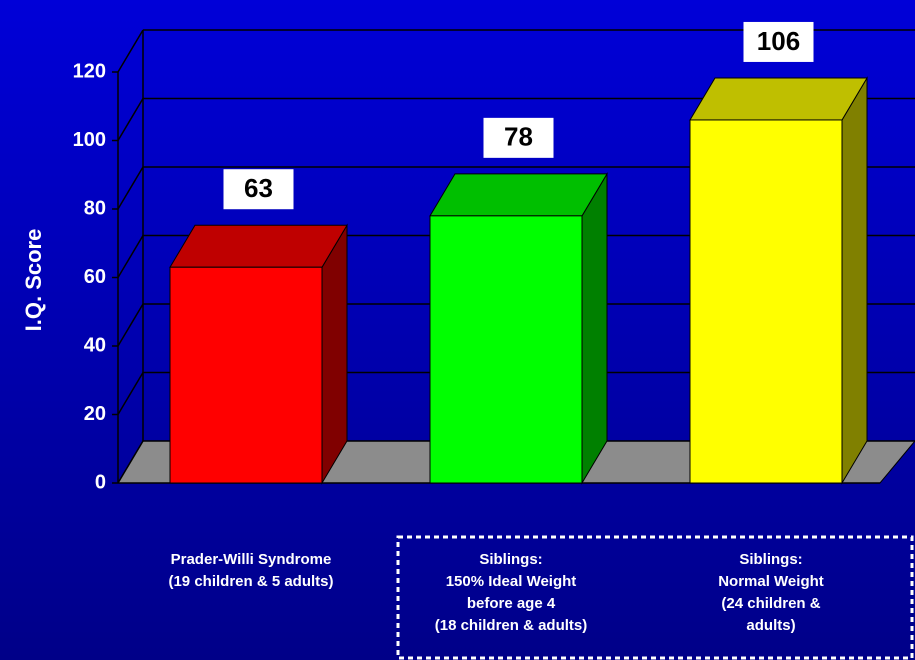 The image size is (915, 660). Describe the element at coordinates (770, 625) in the screenshot. I see `x-tick-label-line: adults)` at that location.